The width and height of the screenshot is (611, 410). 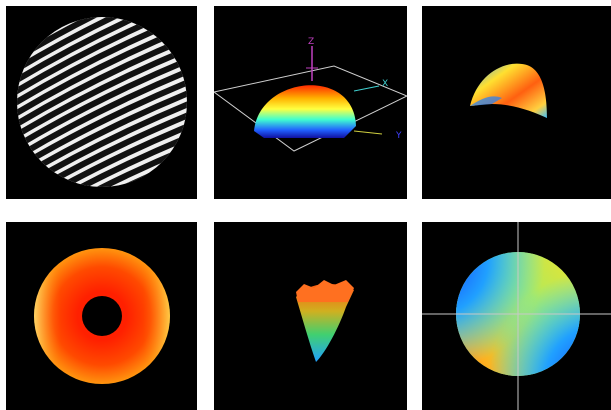 I want to click on surface-plot-image: Z X Y, so click(x=310, y=94).